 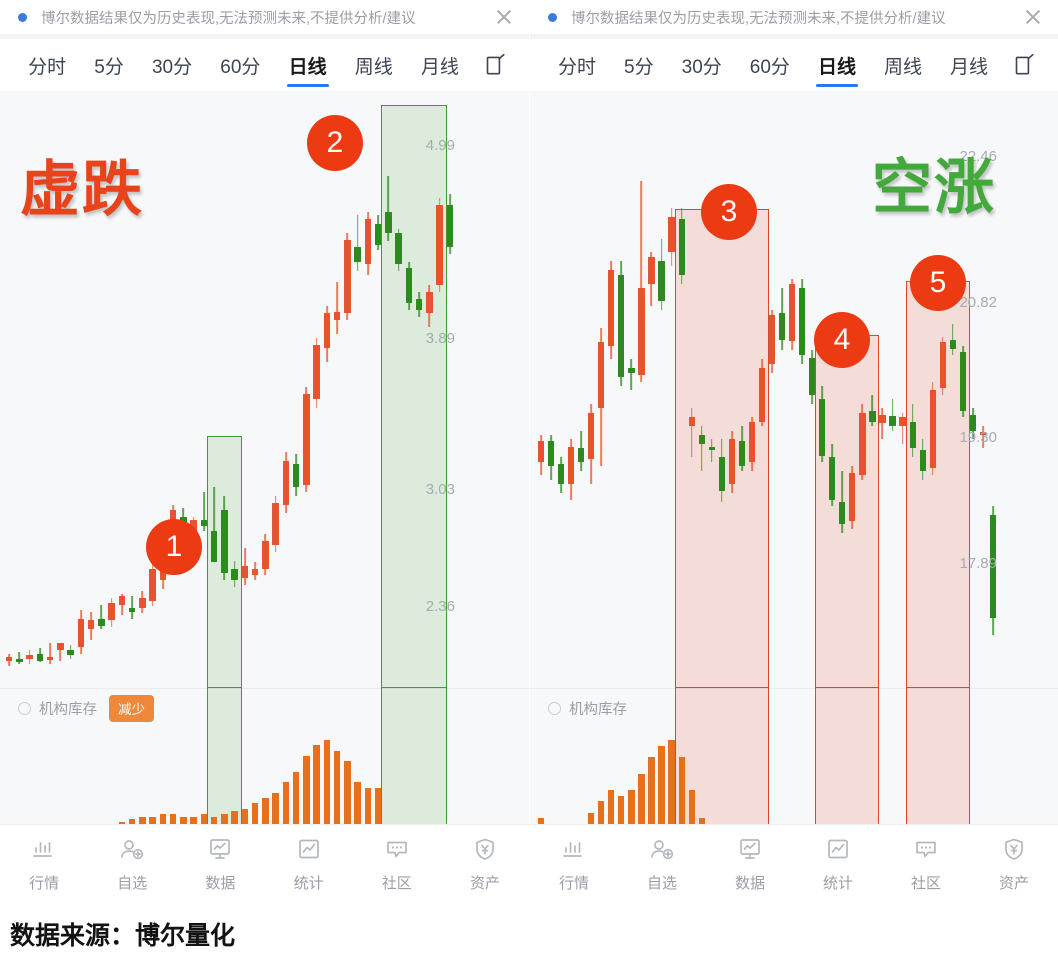 What do you see at coordinates (440, 338) in the screenshot?
I see `y-axis-tick-1: 3.89` at bounding box center [440, 338].